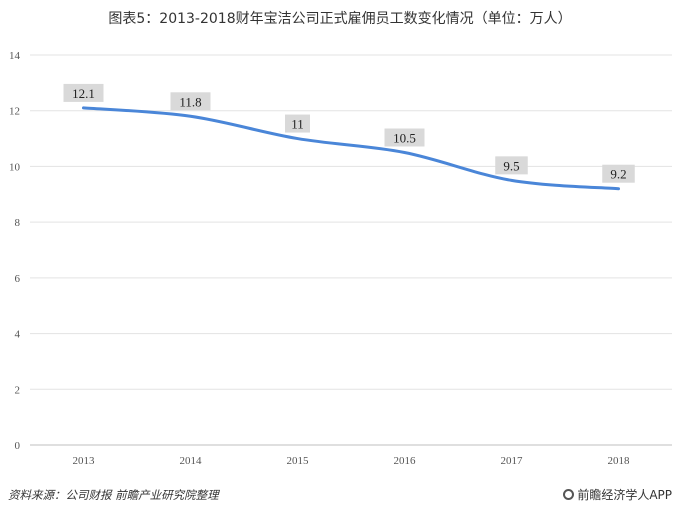 This screenshot has width=680, height=513. I want to click on data-label: 11, so click(297, 123).